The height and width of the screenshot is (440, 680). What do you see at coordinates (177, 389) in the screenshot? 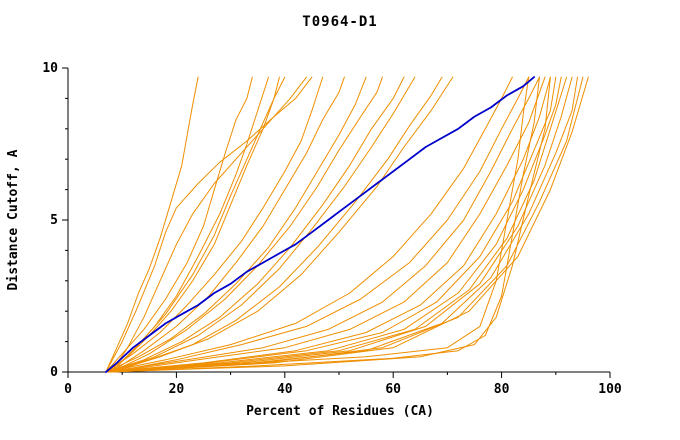
I see `x-tick-label: 20` at bounding box center [177, 389].